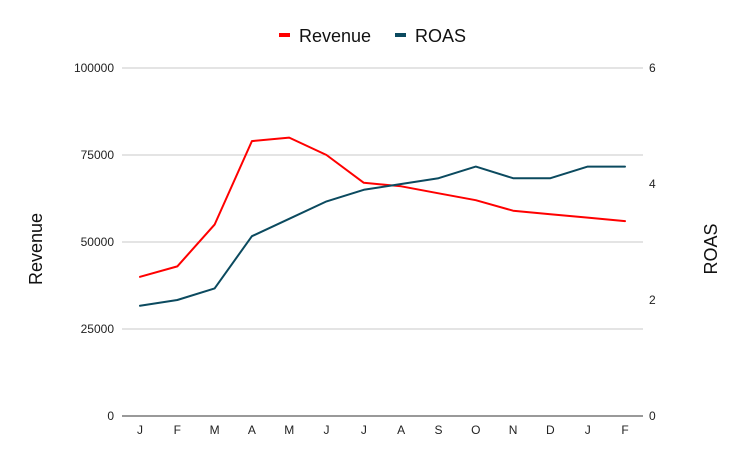 The width and height of the screenshot is (744, 460). Describe the element at coordinates (652, 300) in the screenshot. I see `y-right-tick-label: 2` at that location.